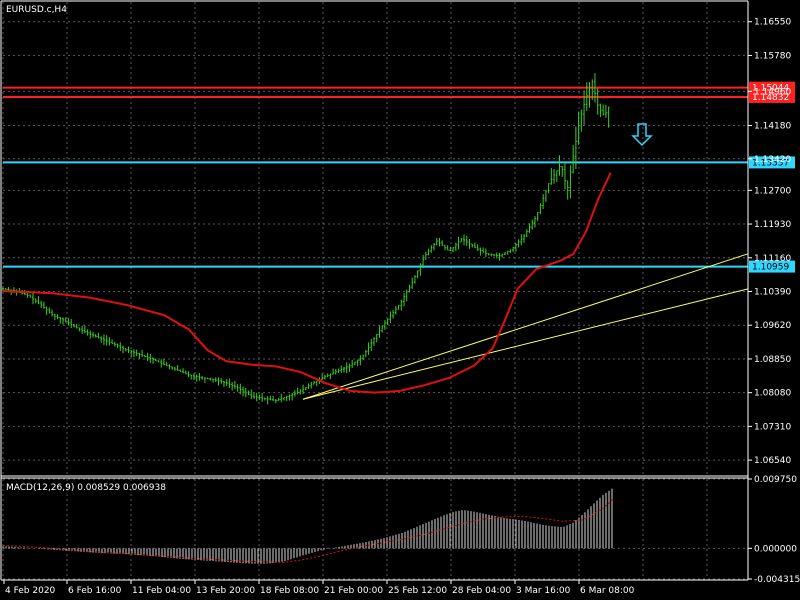 This screenshot has height=600, width=800. I want to click on y-tick-label: 1.14960, so click(772, 92).